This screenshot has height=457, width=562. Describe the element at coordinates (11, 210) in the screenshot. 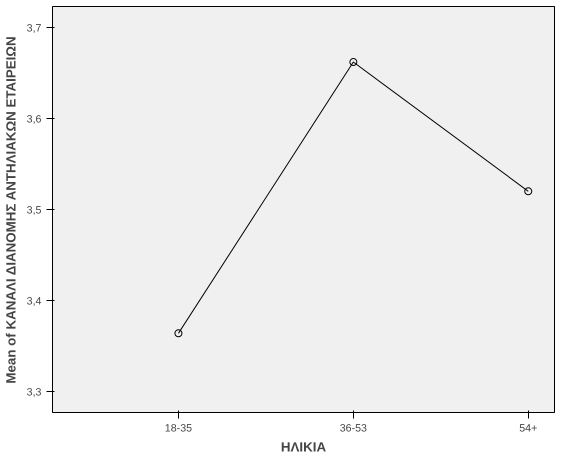

I see `y-axis-title: Mean of ΚΑΝΑΛΙ ΔΙΑΝΟΜΗΣ ΑΝΤΗΛΙΑΚΩΝ ΕΤΑΙΡΕΙΩΝ` at that location.